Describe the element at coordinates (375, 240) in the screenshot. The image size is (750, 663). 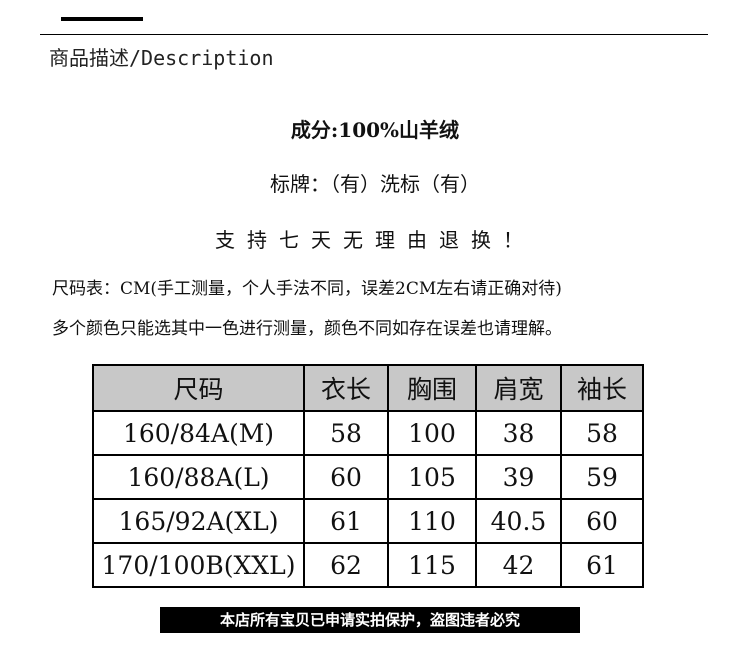
I see `return-policy: 支持七天无理由退换！` at that location.